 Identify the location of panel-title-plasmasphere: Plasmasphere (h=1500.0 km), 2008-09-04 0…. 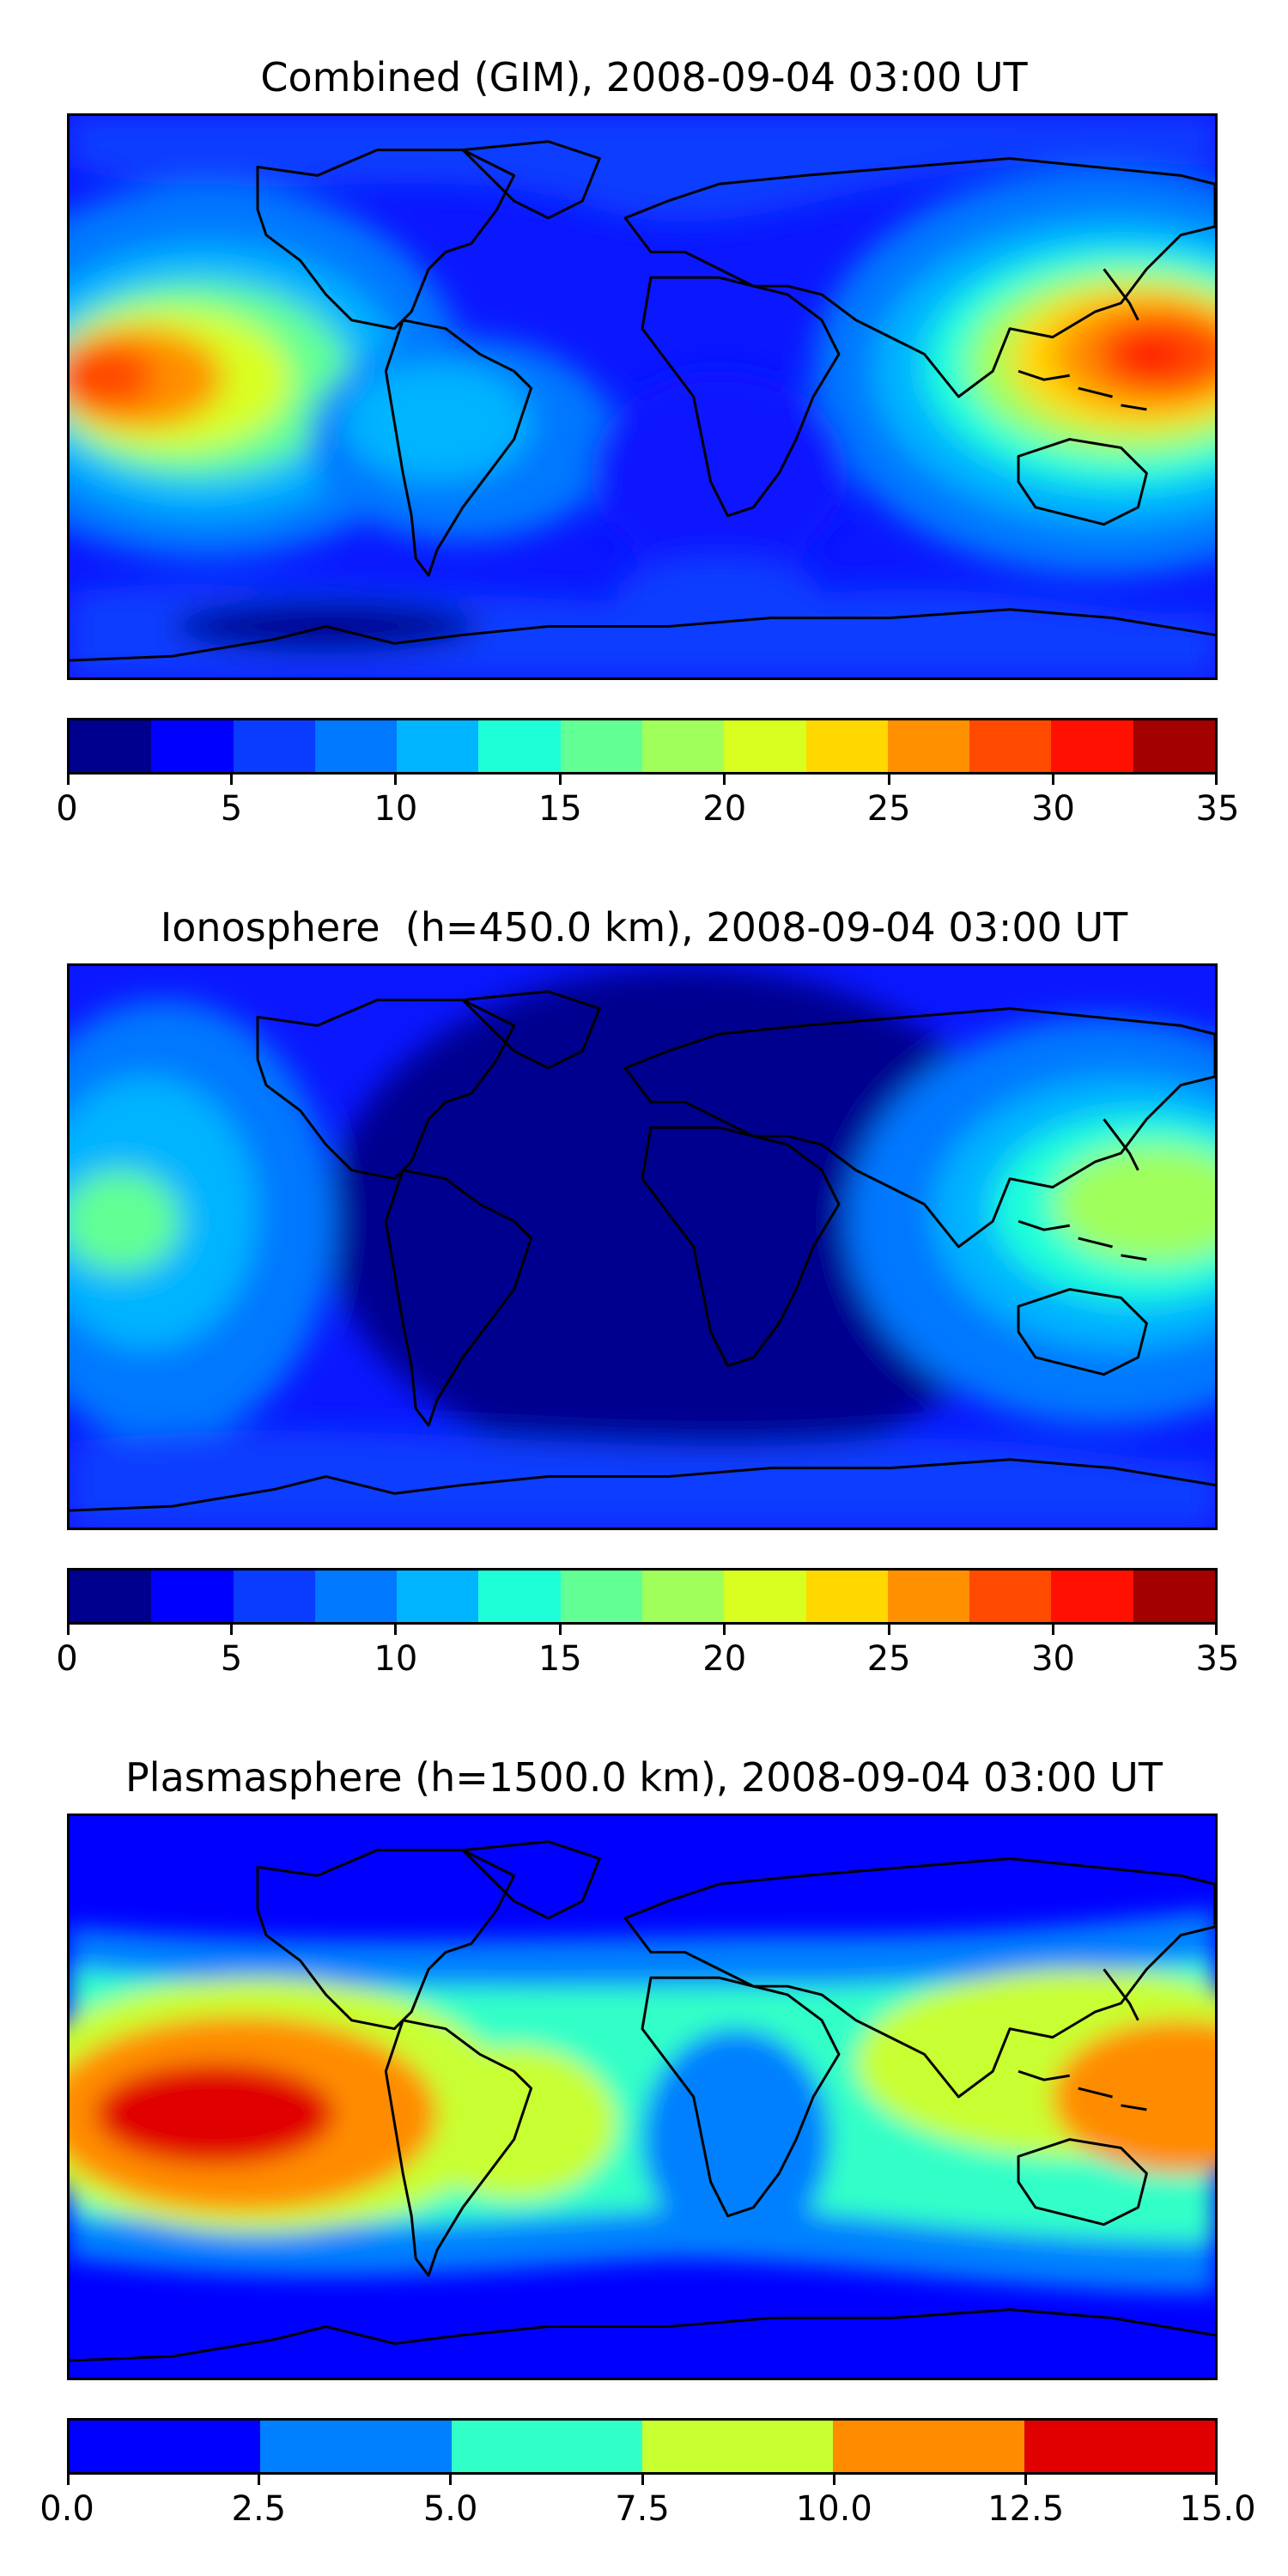
(644, 1777).